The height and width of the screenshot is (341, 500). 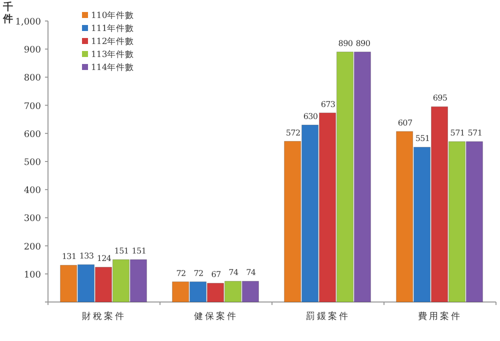 I want to click on x-tick-label: 財稅案件, so click(x=104, y=316).